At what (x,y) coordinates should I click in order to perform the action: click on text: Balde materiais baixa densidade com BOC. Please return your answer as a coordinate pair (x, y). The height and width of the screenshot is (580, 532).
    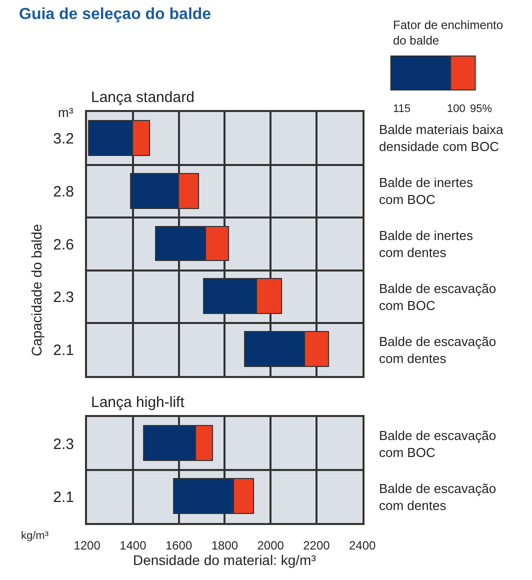
    Looking at the image, I should click on (441, 138).